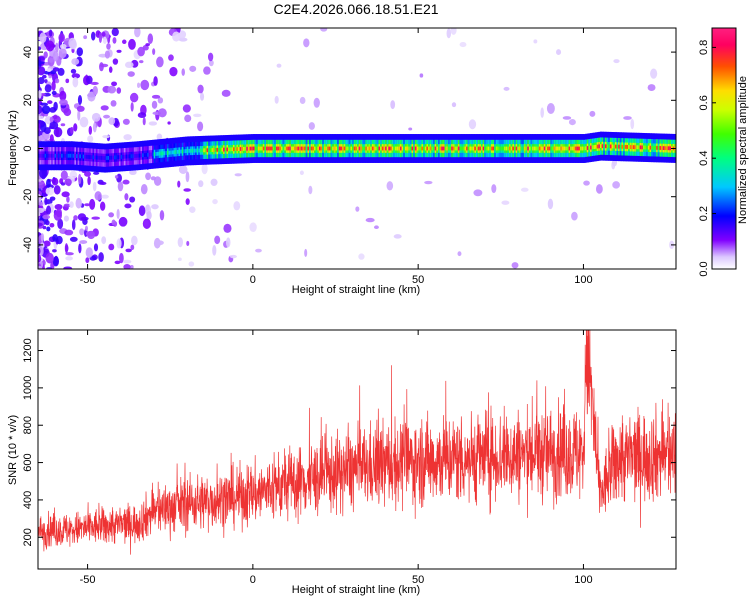 The image size is (750, 600). What do you see at coordinates (355, 9) in the screenshot?
I see `figure-title: C2E4.2026.066.18.51.E21` at bounding box center [355, 9].